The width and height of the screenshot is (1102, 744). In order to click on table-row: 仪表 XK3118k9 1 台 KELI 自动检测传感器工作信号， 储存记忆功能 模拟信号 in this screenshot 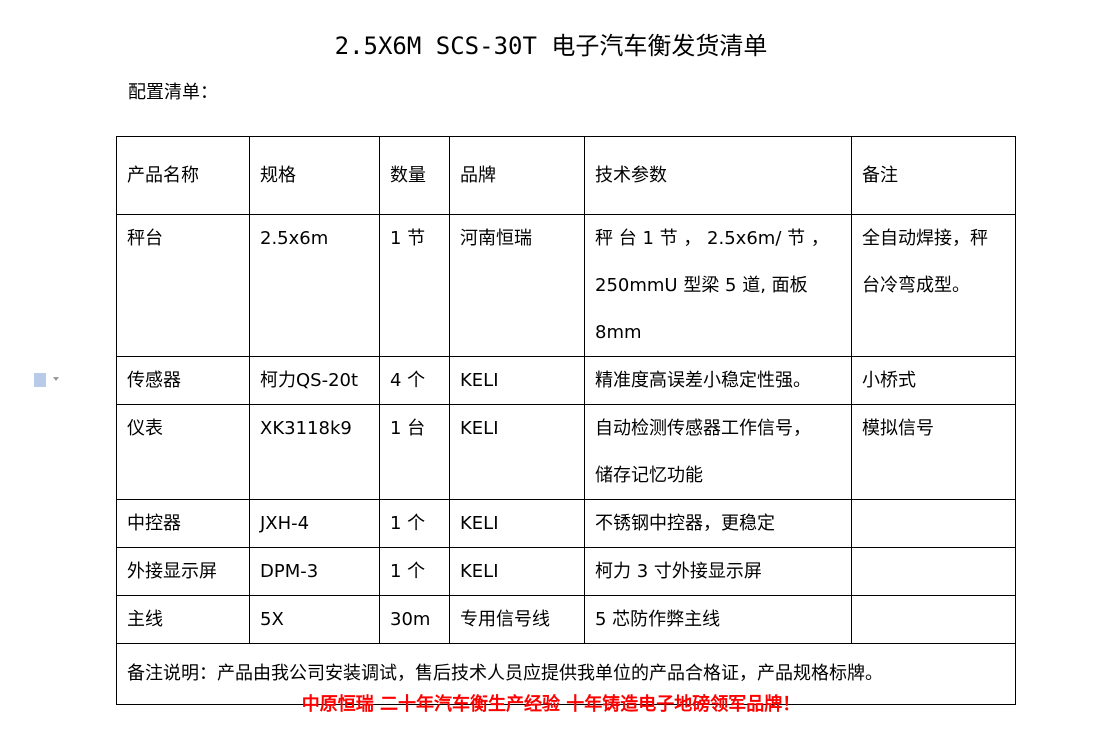, I will do `click(566, 452)`.